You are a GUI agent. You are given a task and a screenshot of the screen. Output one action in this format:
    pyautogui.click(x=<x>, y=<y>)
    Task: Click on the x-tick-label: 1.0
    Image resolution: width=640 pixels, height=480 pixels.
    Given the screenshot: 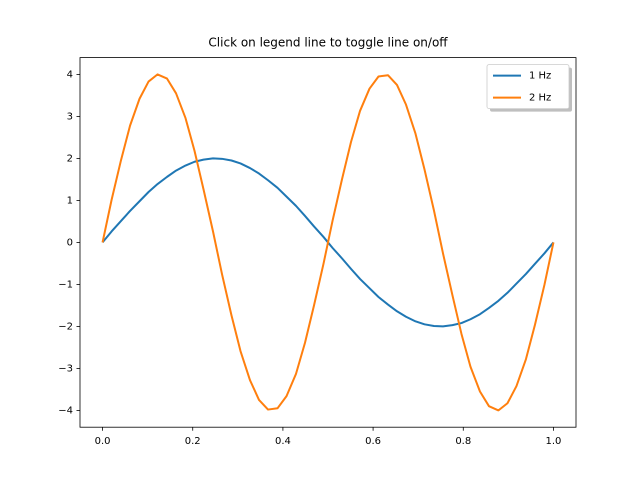 What is the action you would take?
    pyautogui.click(x=554, y=441)
    